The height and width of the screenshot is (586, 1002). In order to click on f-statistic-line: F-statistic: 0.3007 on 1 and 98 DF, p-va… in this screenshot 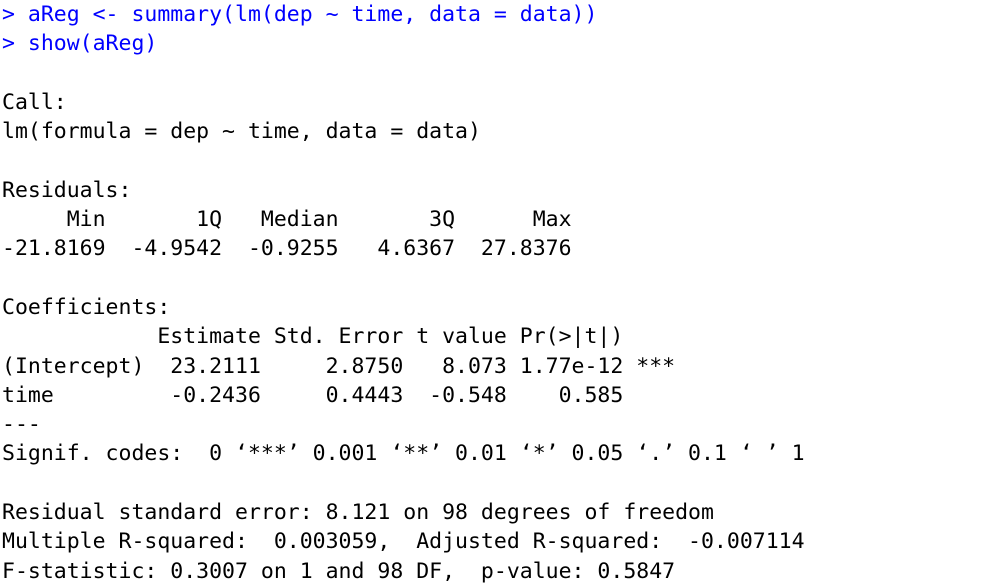, I will do `click(339, 571)`.